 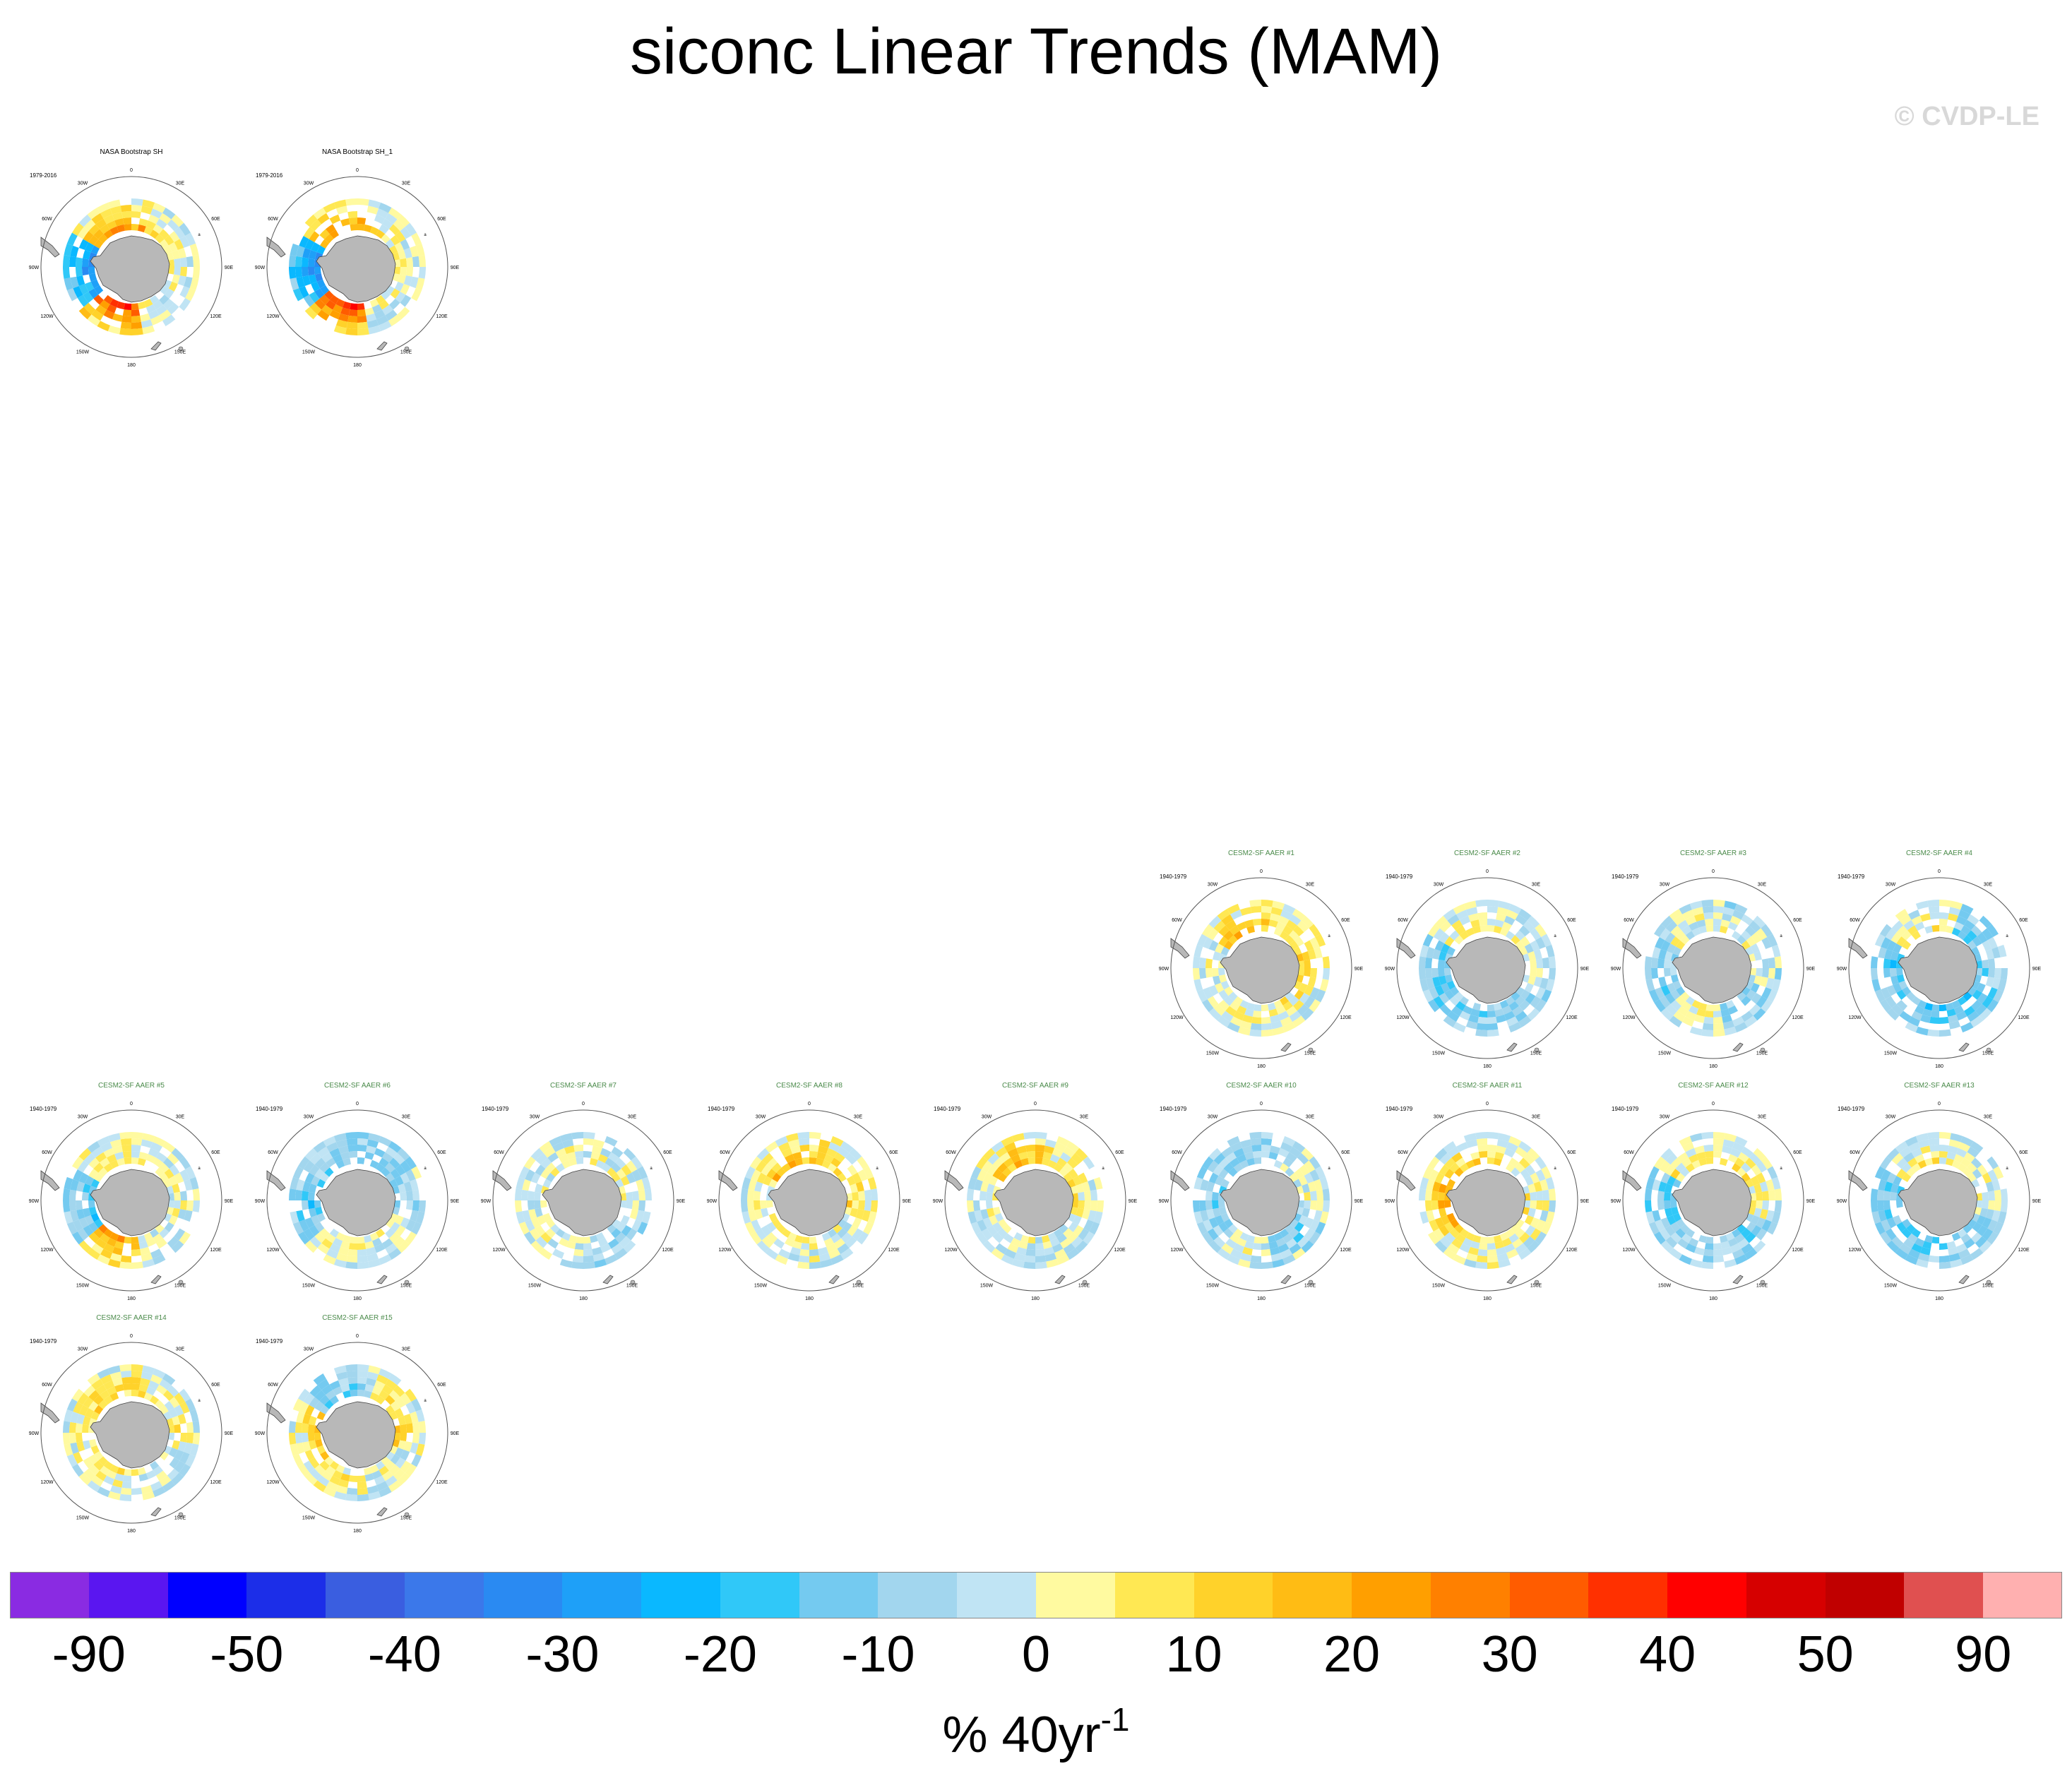 What do you see at coordinates (1406, 948) in the screenshot?
I see `south-america-landmass` at bounding box center [1406, 948].